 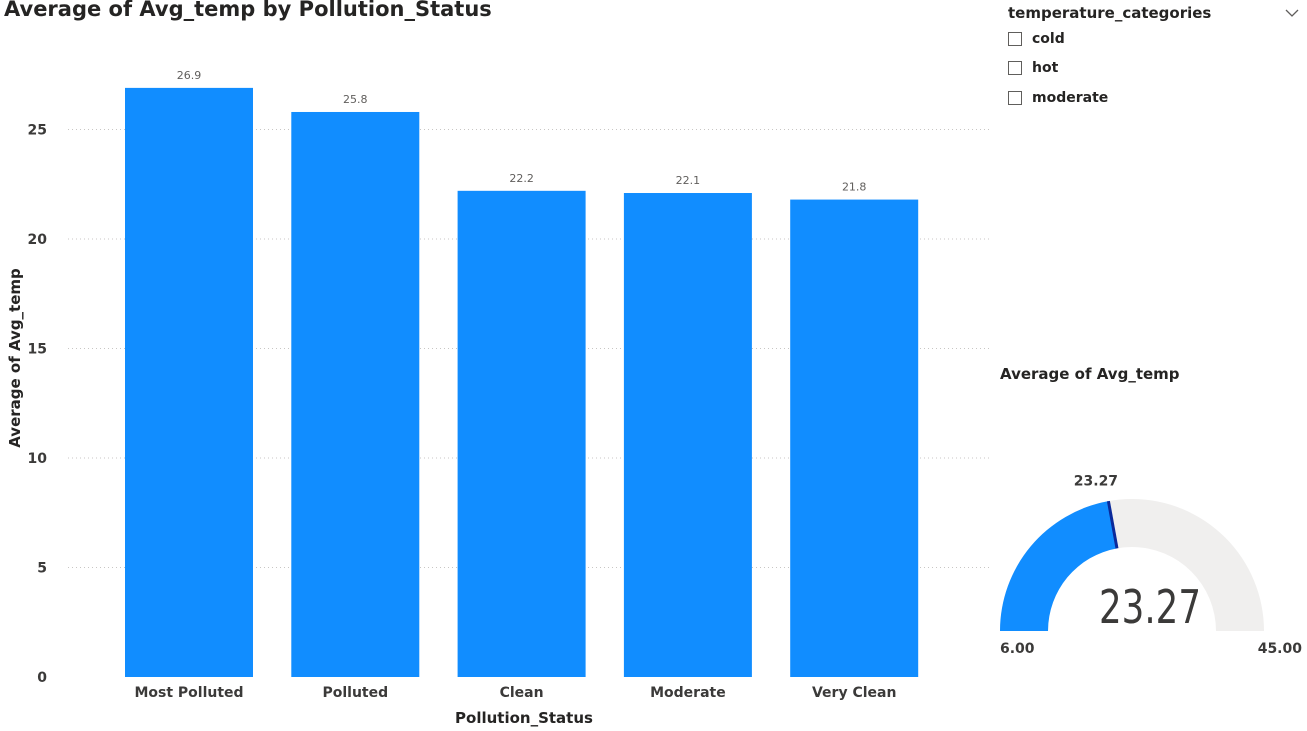 I want to click on gauge-target-line, so click(x=1112, y=524).